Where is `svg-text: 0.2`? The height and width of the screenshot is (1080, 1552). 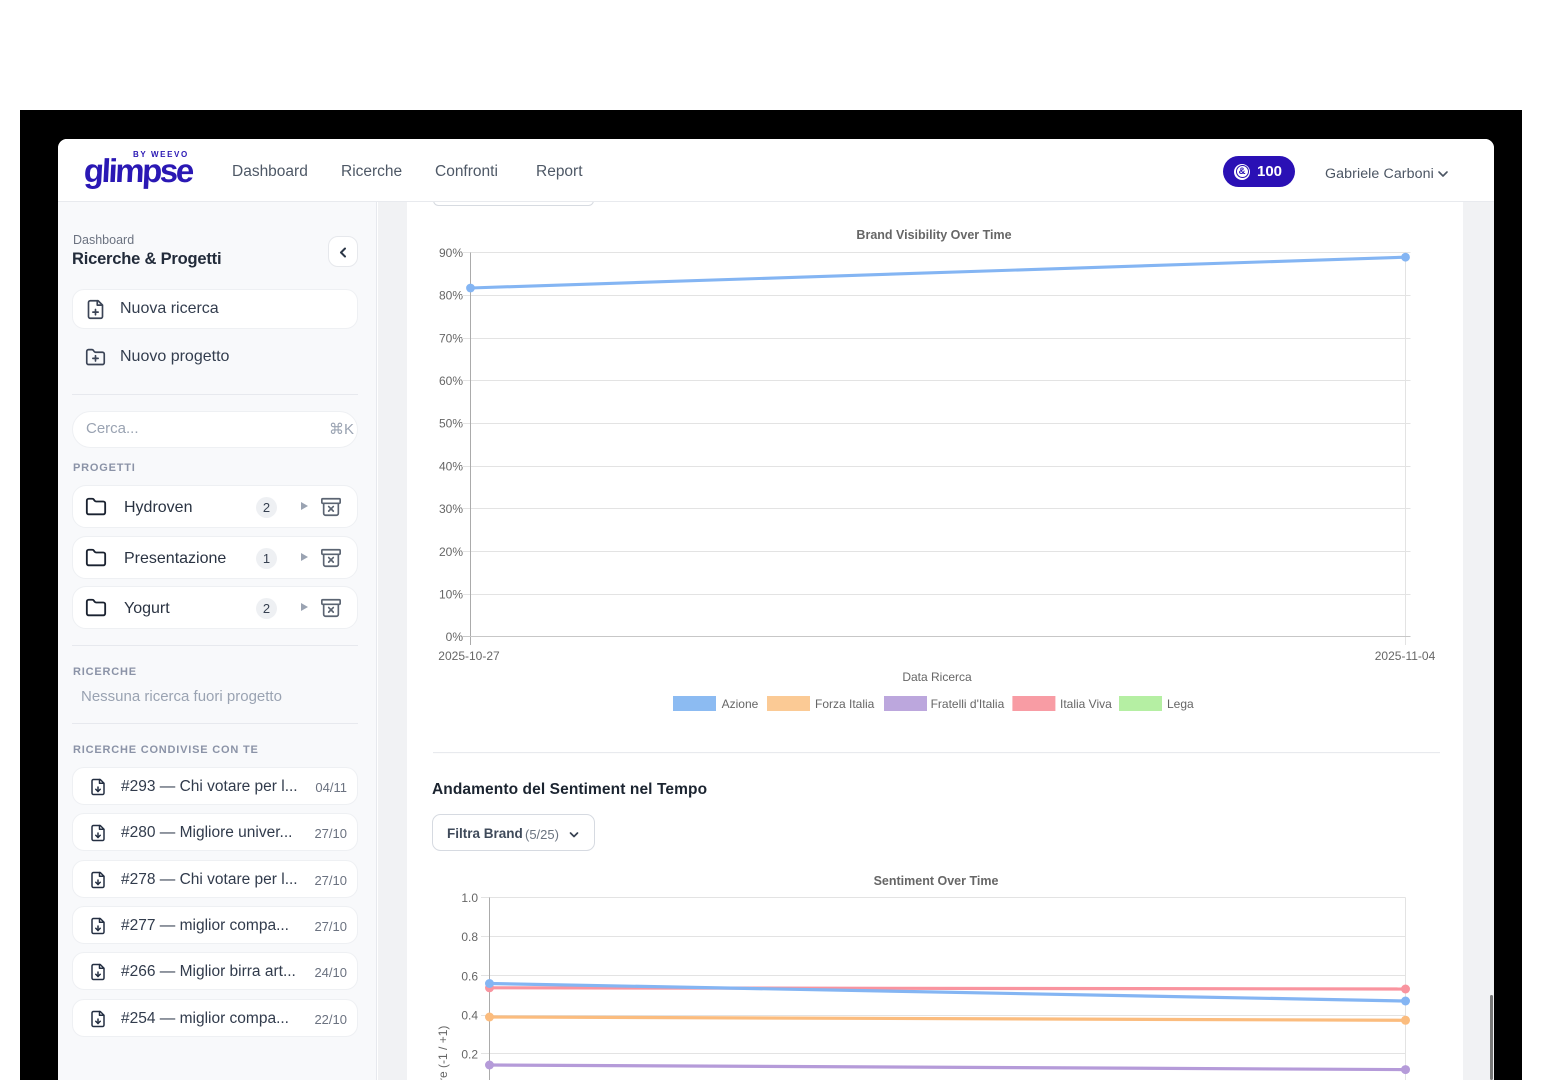 svg-text: 0.2 is located at coordinates (469, 1055).